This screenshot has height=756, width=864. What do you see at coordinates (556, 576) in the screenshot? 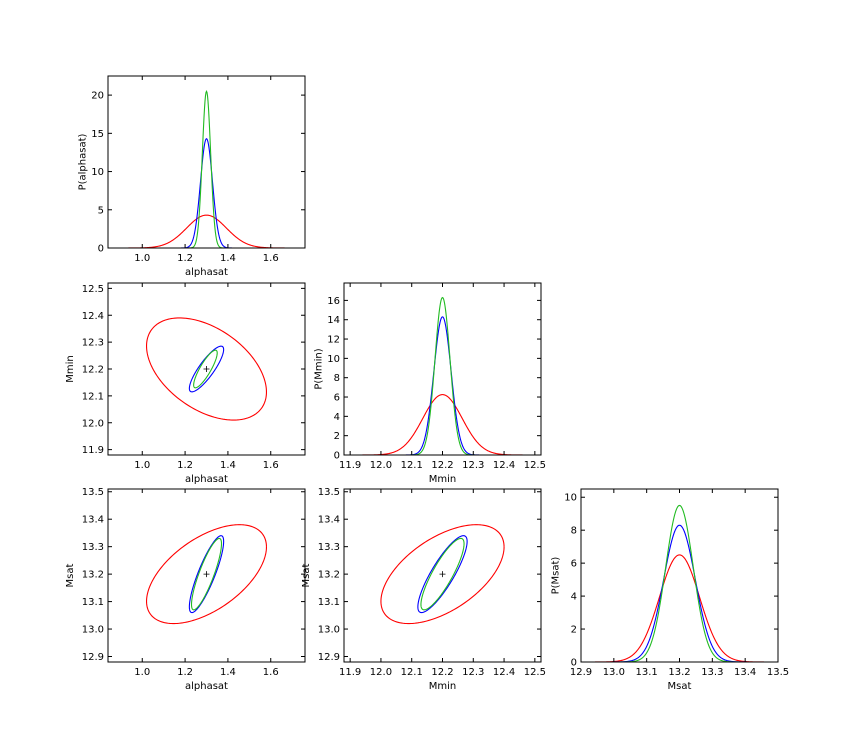
I see `y-axis-label: P(Msat)` at bounding box center [556, 576].